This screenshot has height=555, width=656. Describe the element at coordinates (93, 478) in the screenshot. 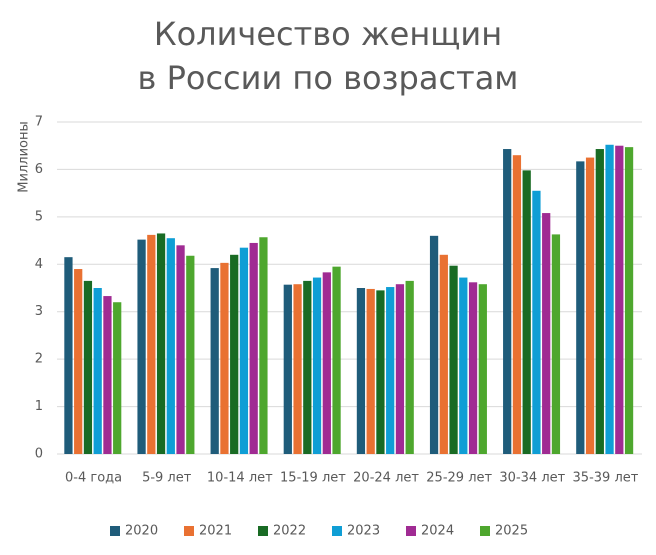

I see `x-tick-label: 0-4 года` at that location.